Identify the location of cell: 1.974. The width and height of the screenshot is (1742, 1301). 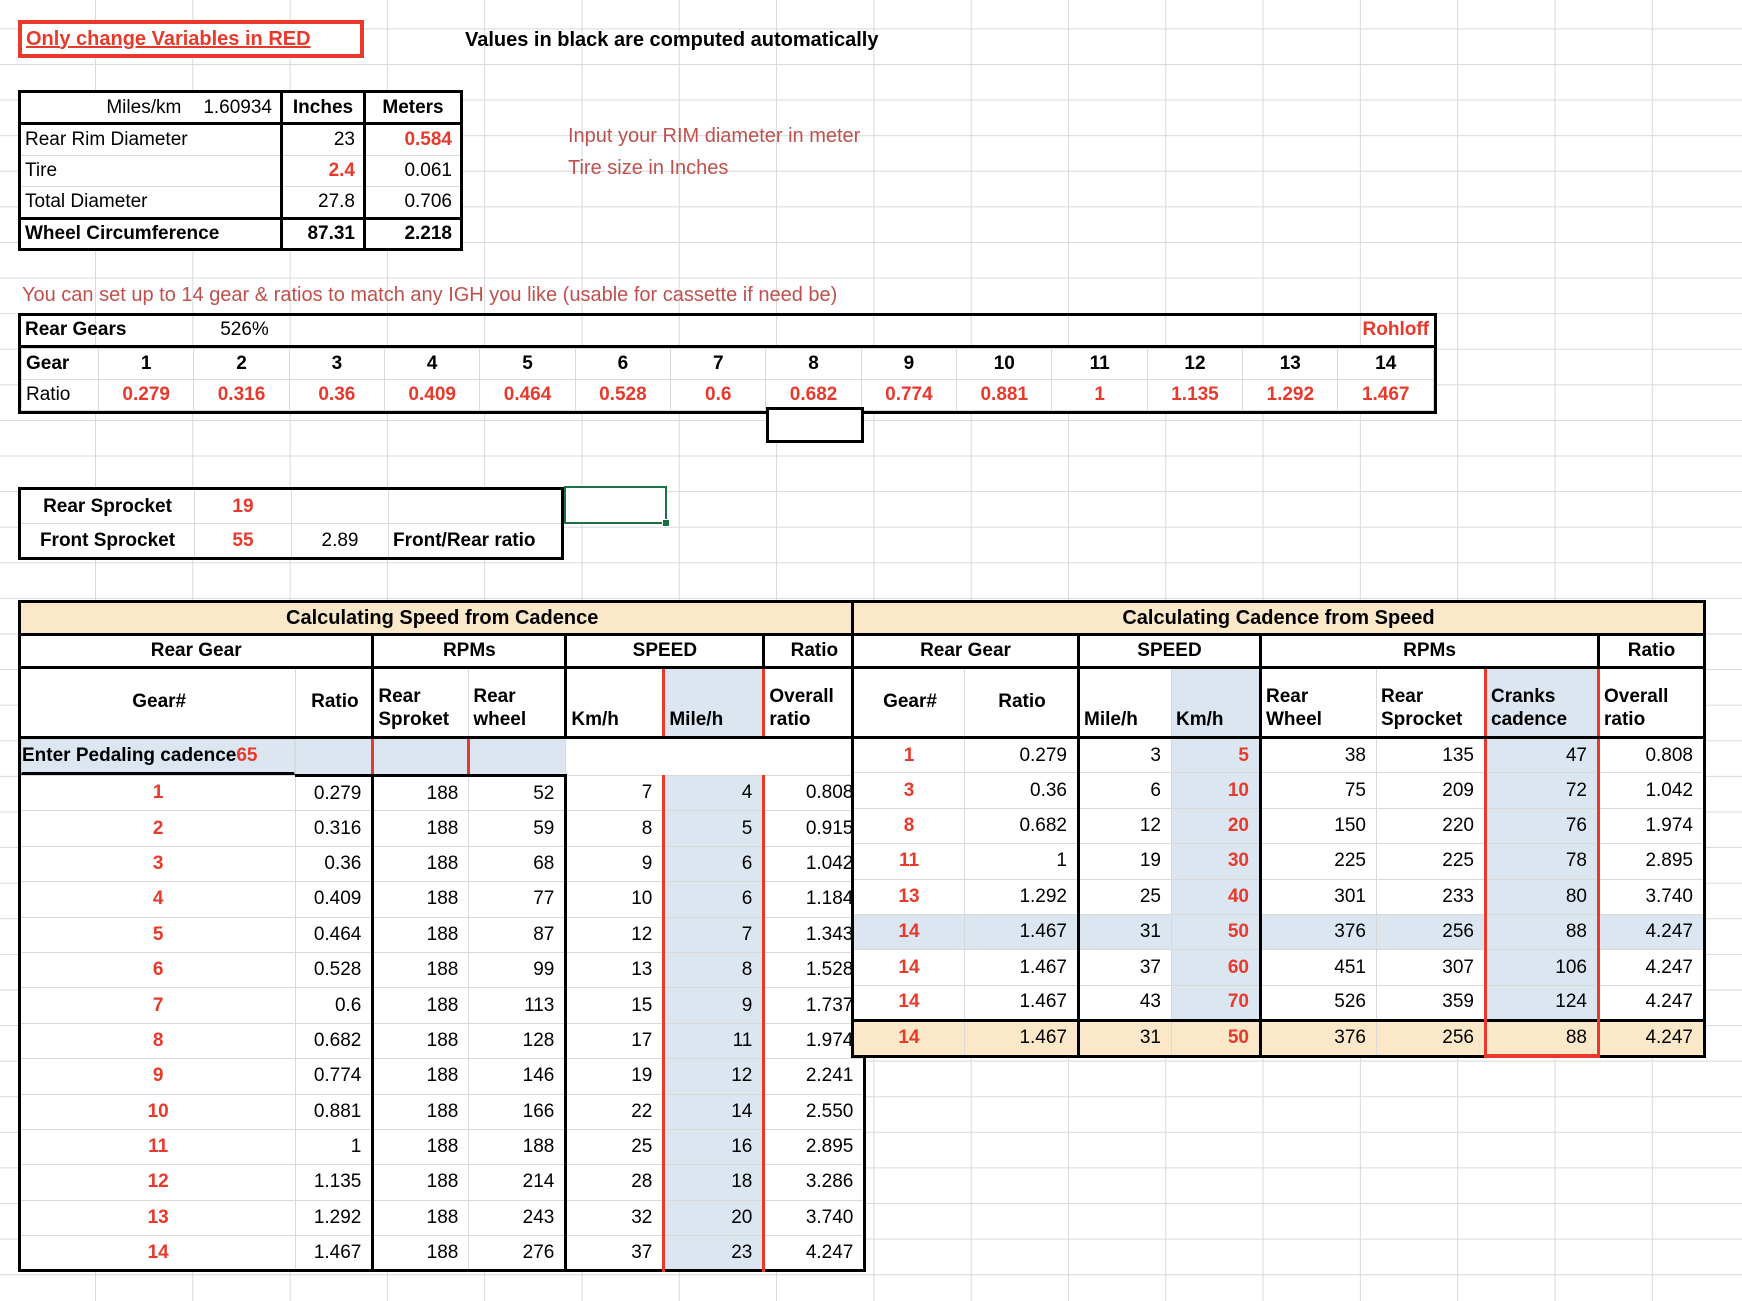
(814, 1041).